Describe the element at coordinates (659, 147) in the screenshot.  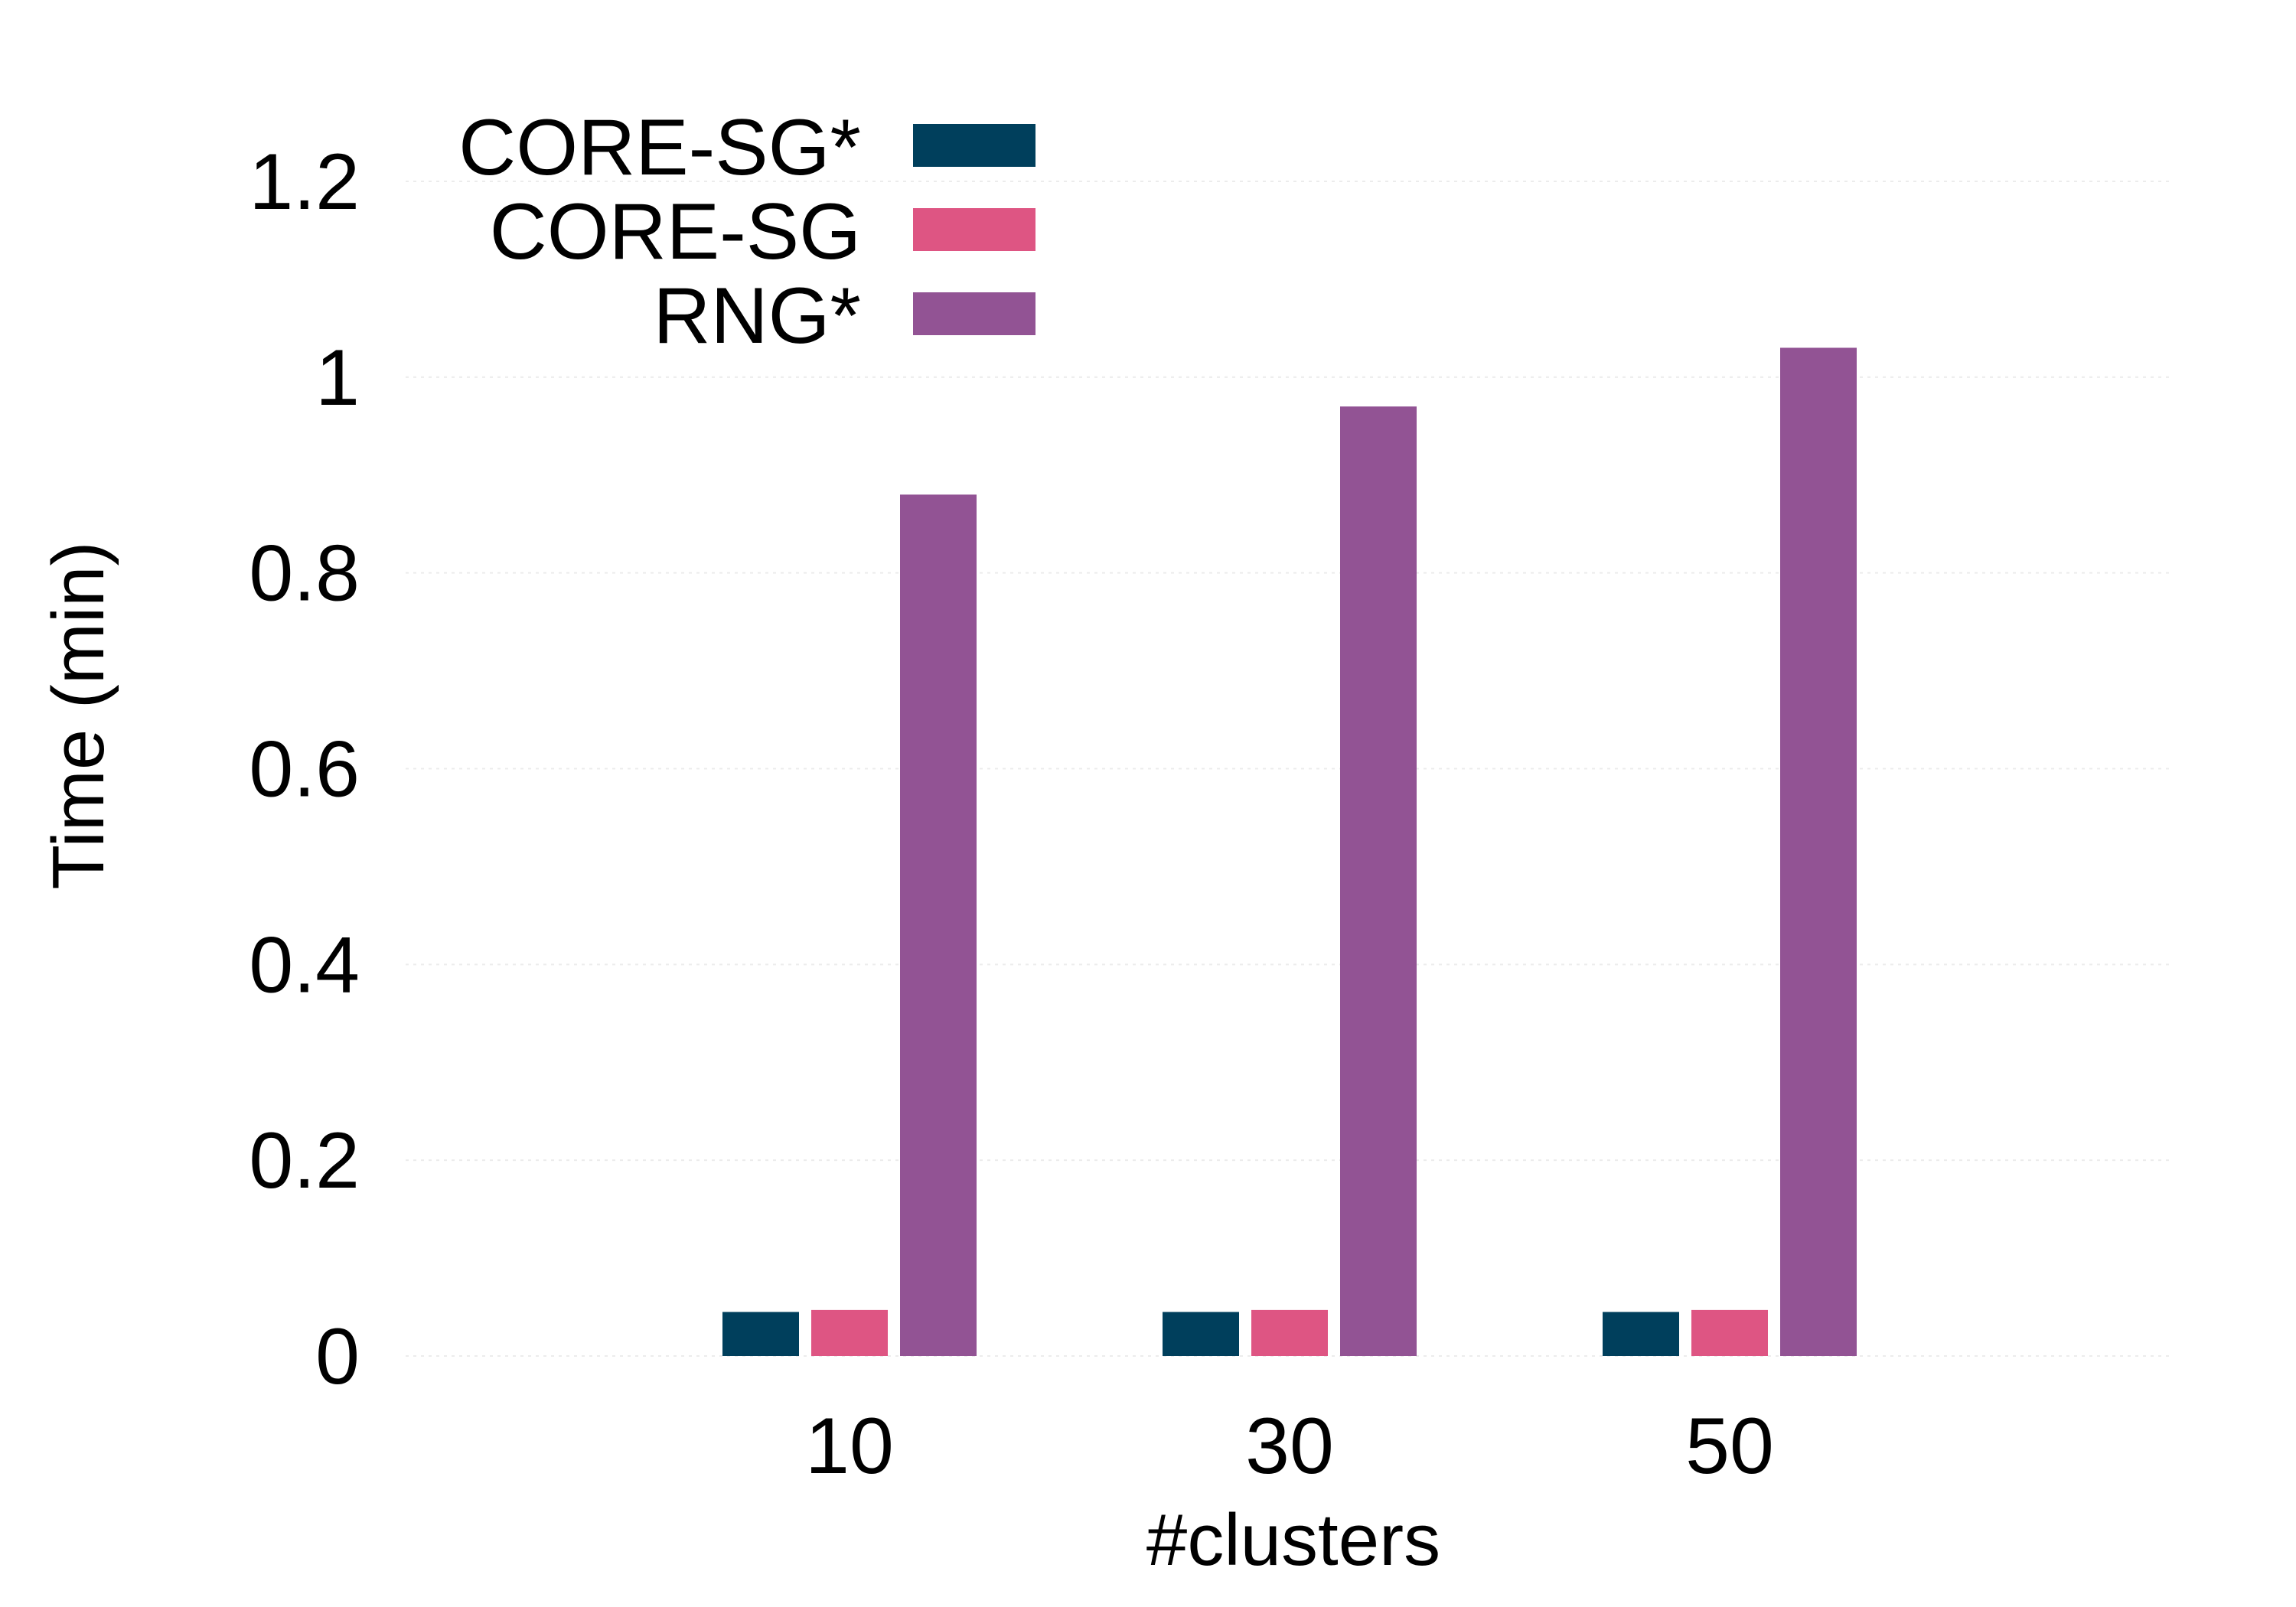
I see `legend-label: CORE-SG*` at that location.